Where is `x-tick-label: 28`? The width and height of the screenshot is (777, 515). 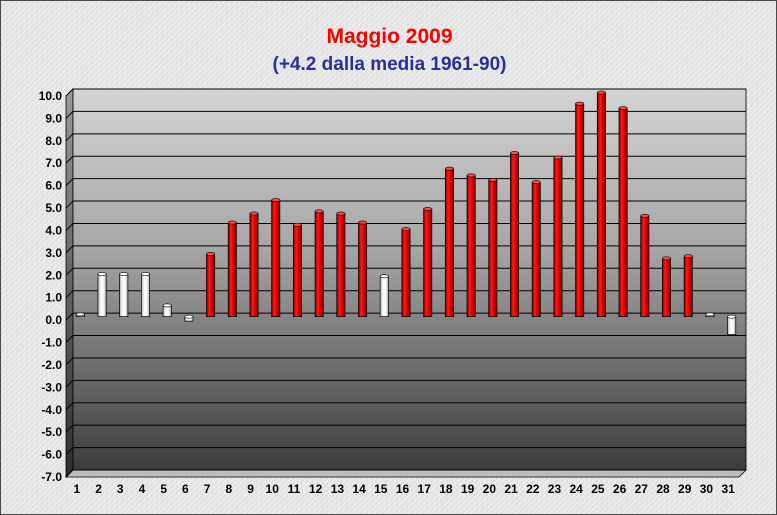 x-tick-label: 28 is located at coordinates (663, 489).